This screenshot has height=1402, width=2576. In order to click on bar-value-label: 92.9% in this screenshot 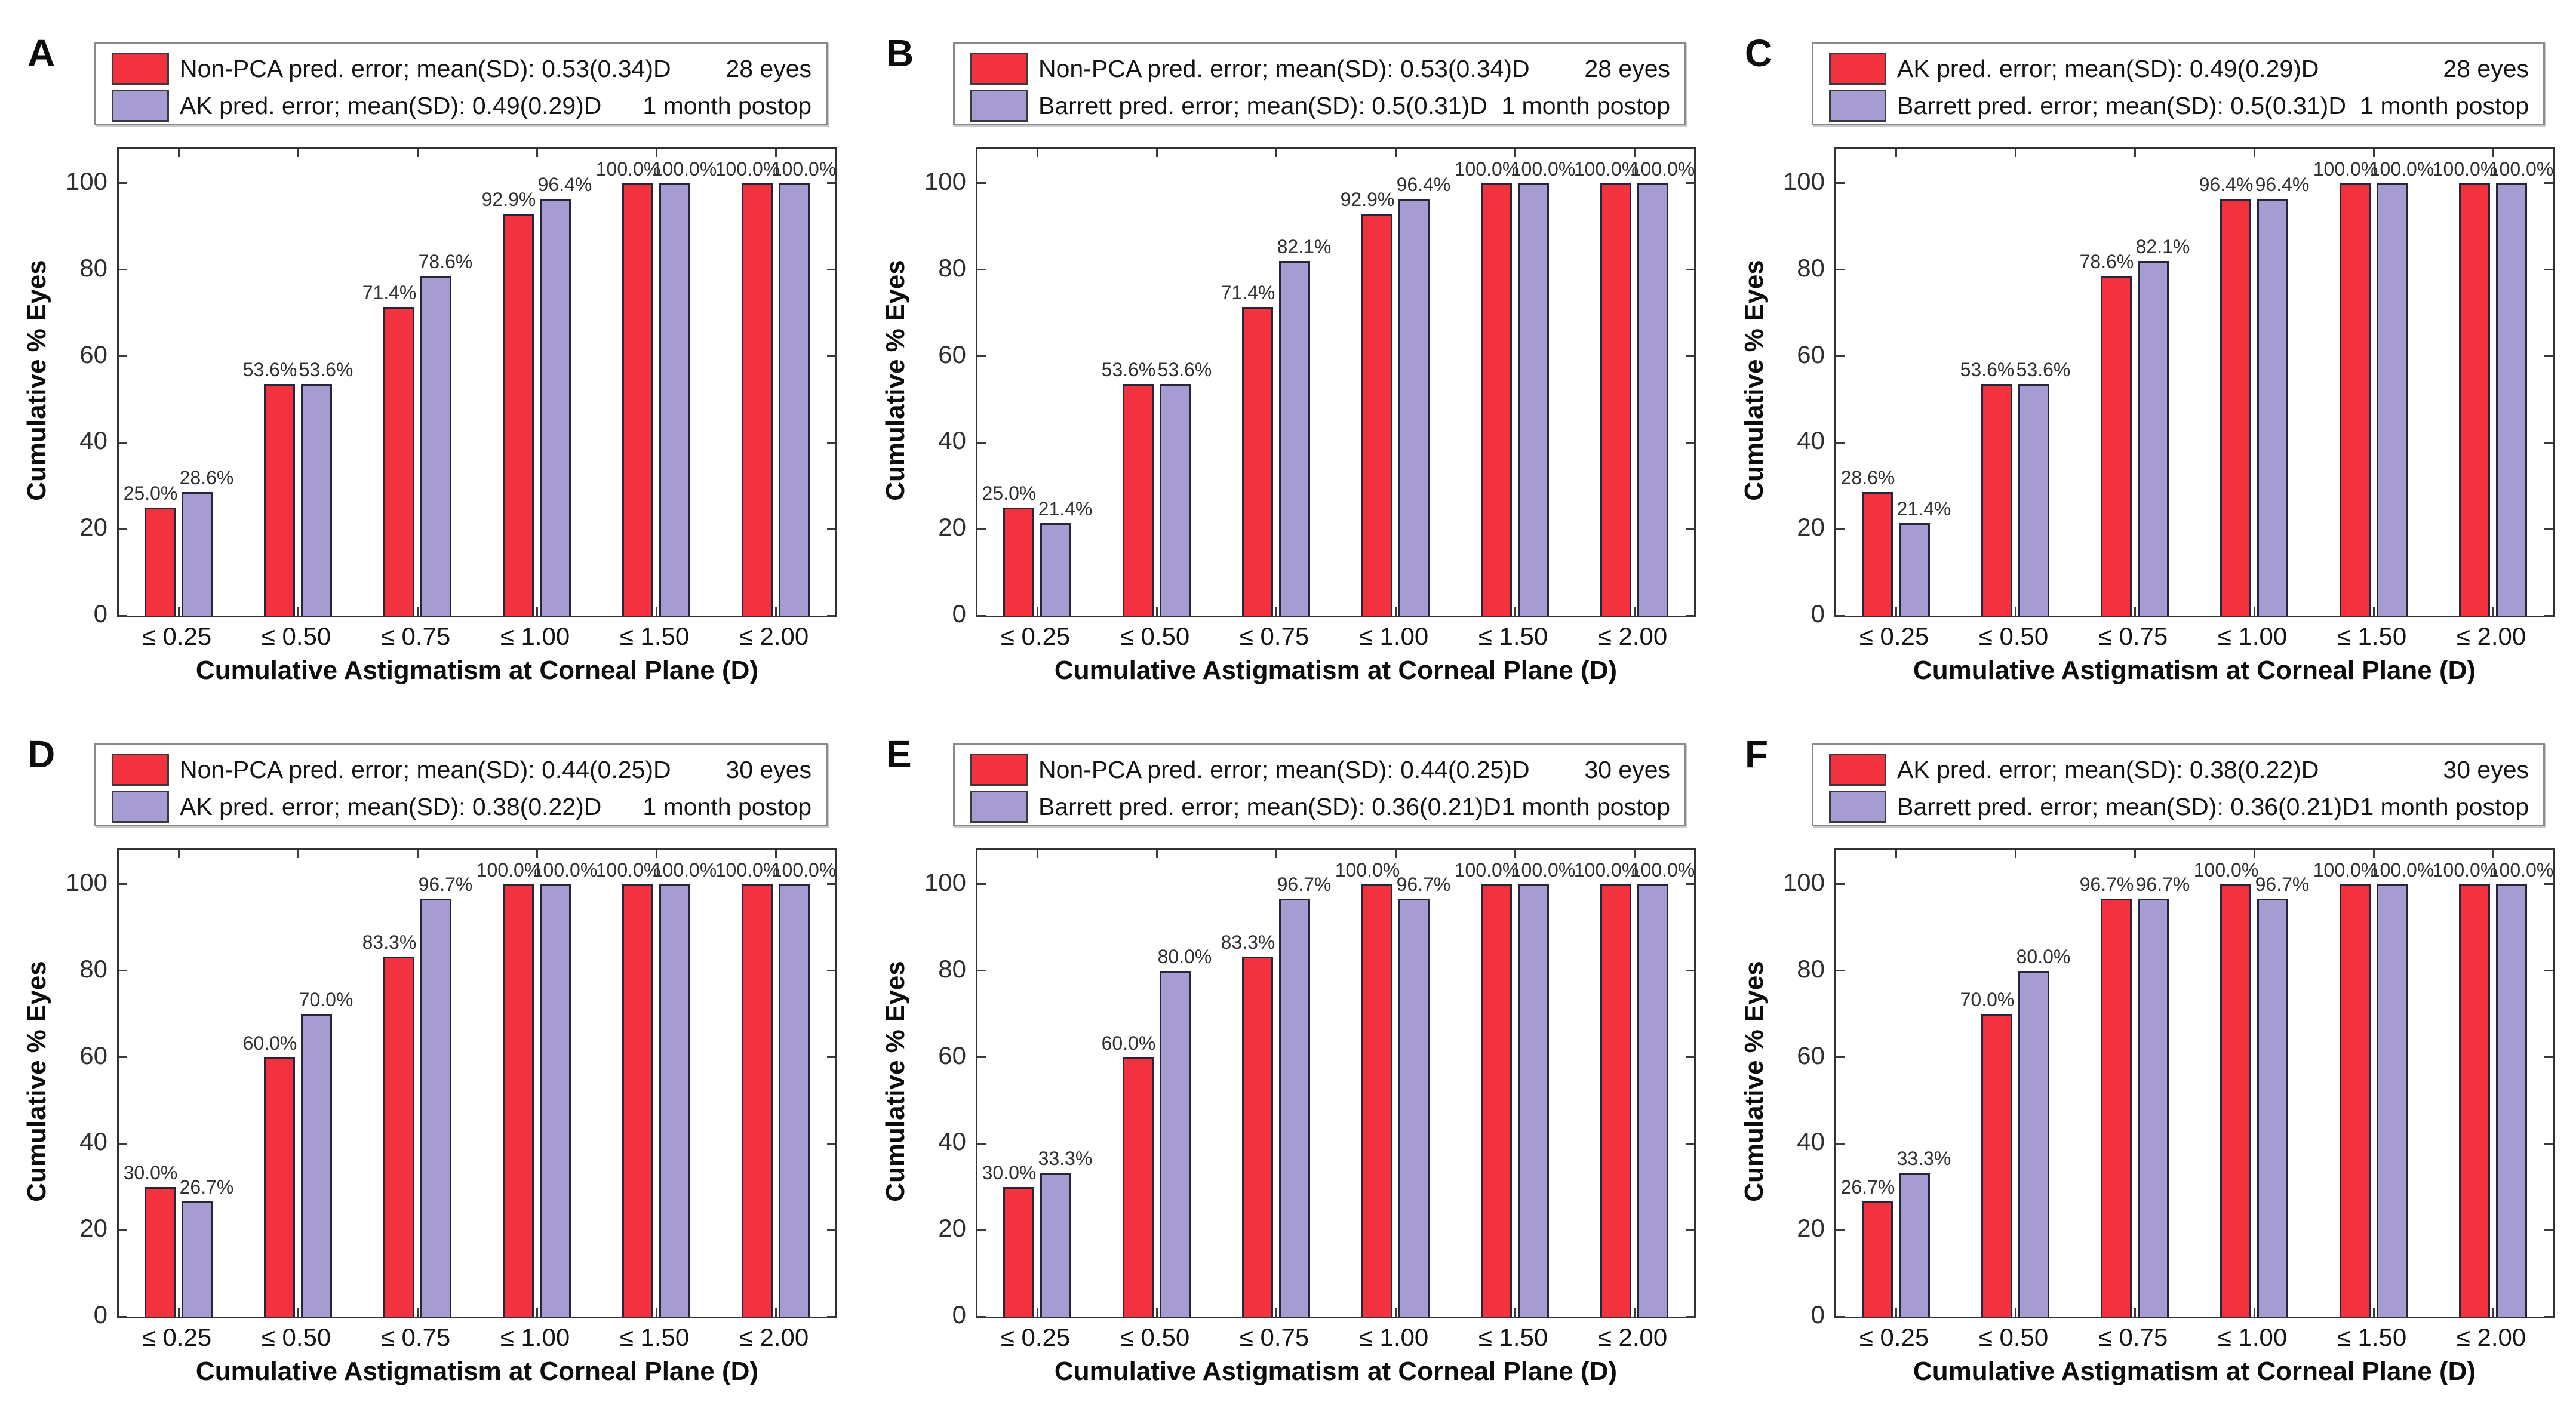, I will do `click(508, 200)`.